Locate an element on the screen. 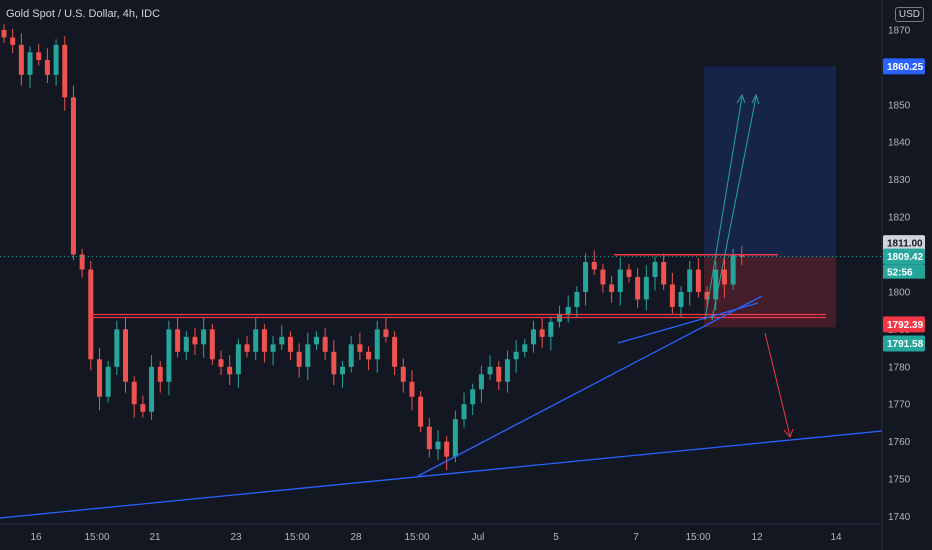  rising-trendline is located at coordinates (590, 386).